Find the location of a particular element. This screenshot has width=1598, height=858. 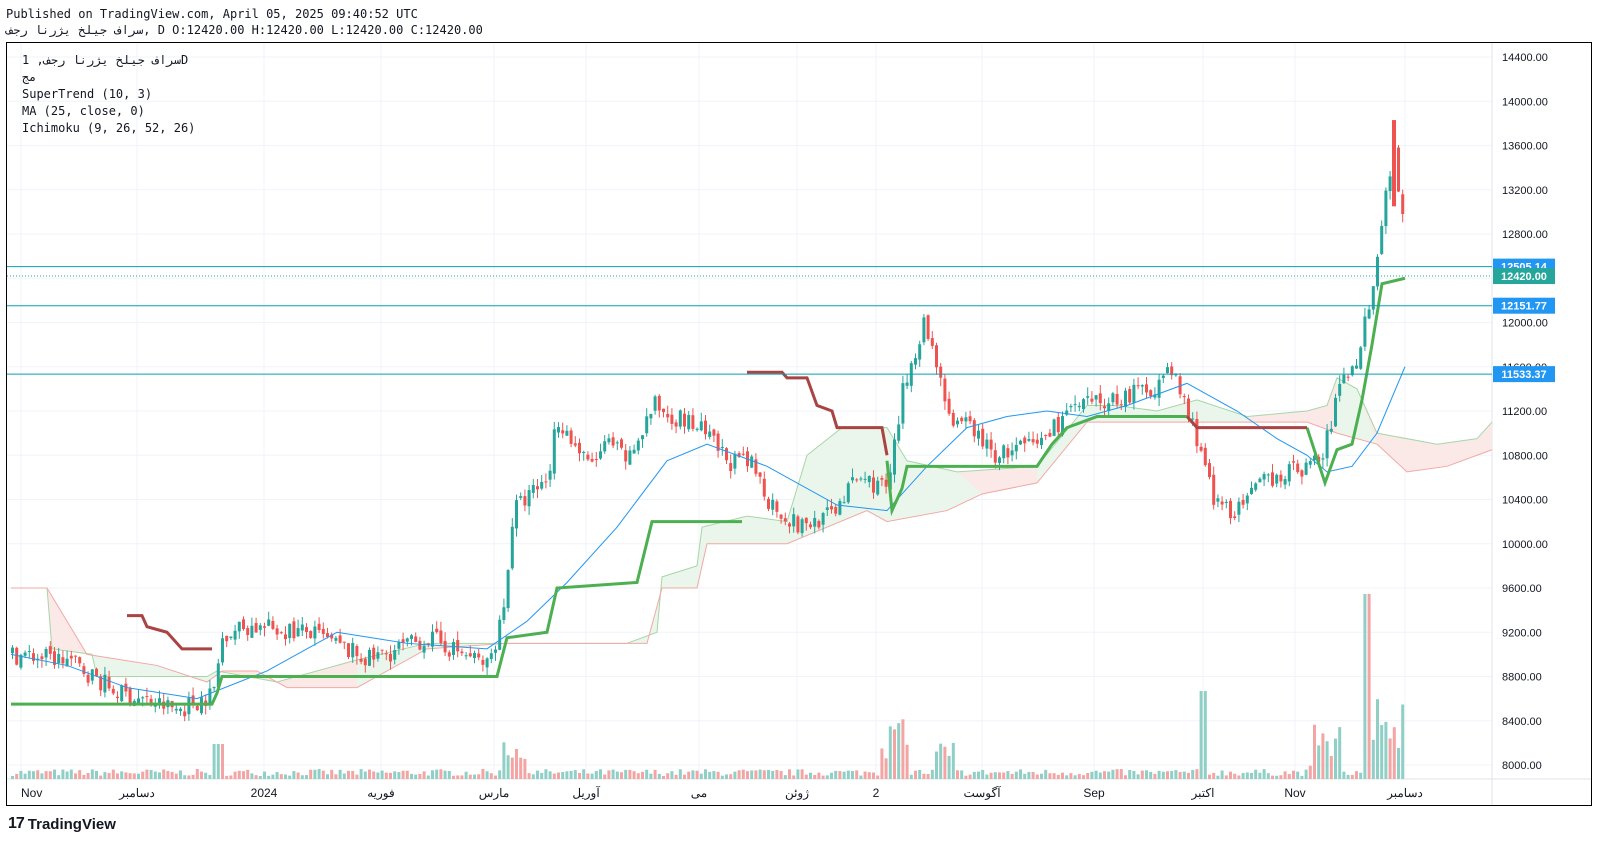

x-tick-label: 2024 is located at coordinates (264, 793).